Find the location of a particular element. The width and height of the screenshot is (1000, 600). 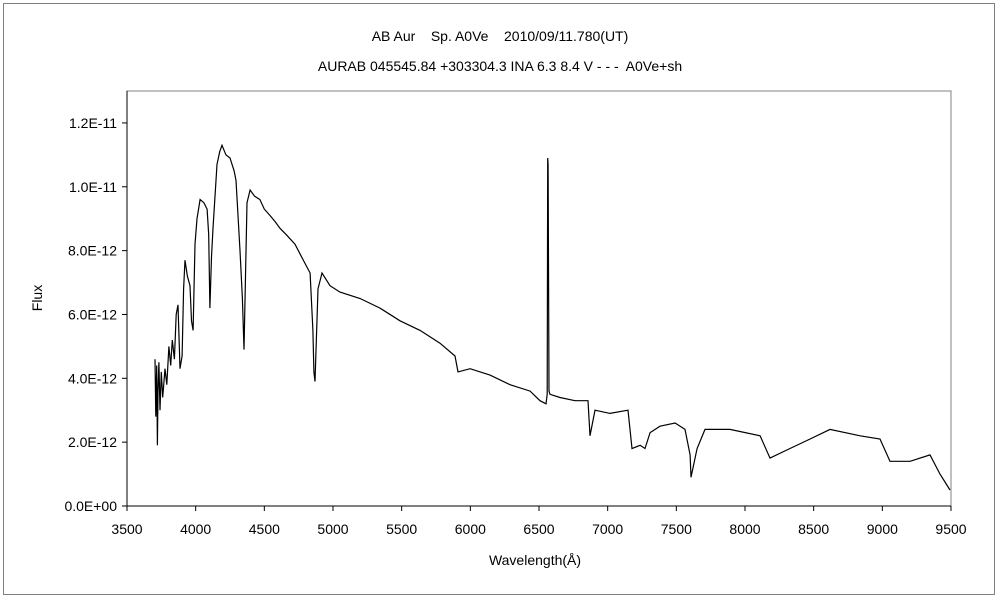

y-tick-label: 4.0E-12 is located at coordinates (92, 378).